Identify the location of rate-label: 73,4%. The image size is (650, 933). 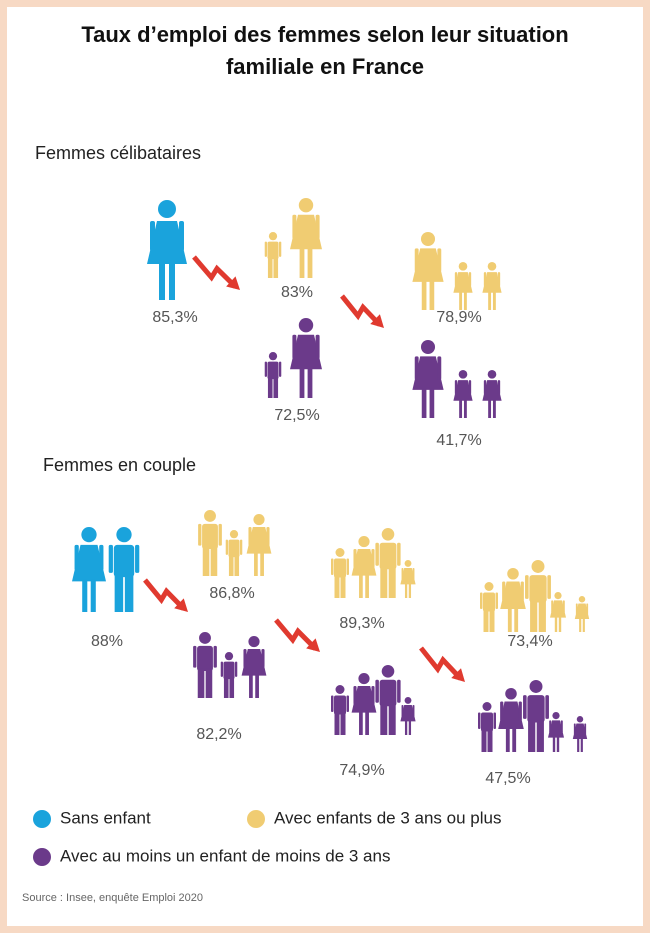
(529, 641).